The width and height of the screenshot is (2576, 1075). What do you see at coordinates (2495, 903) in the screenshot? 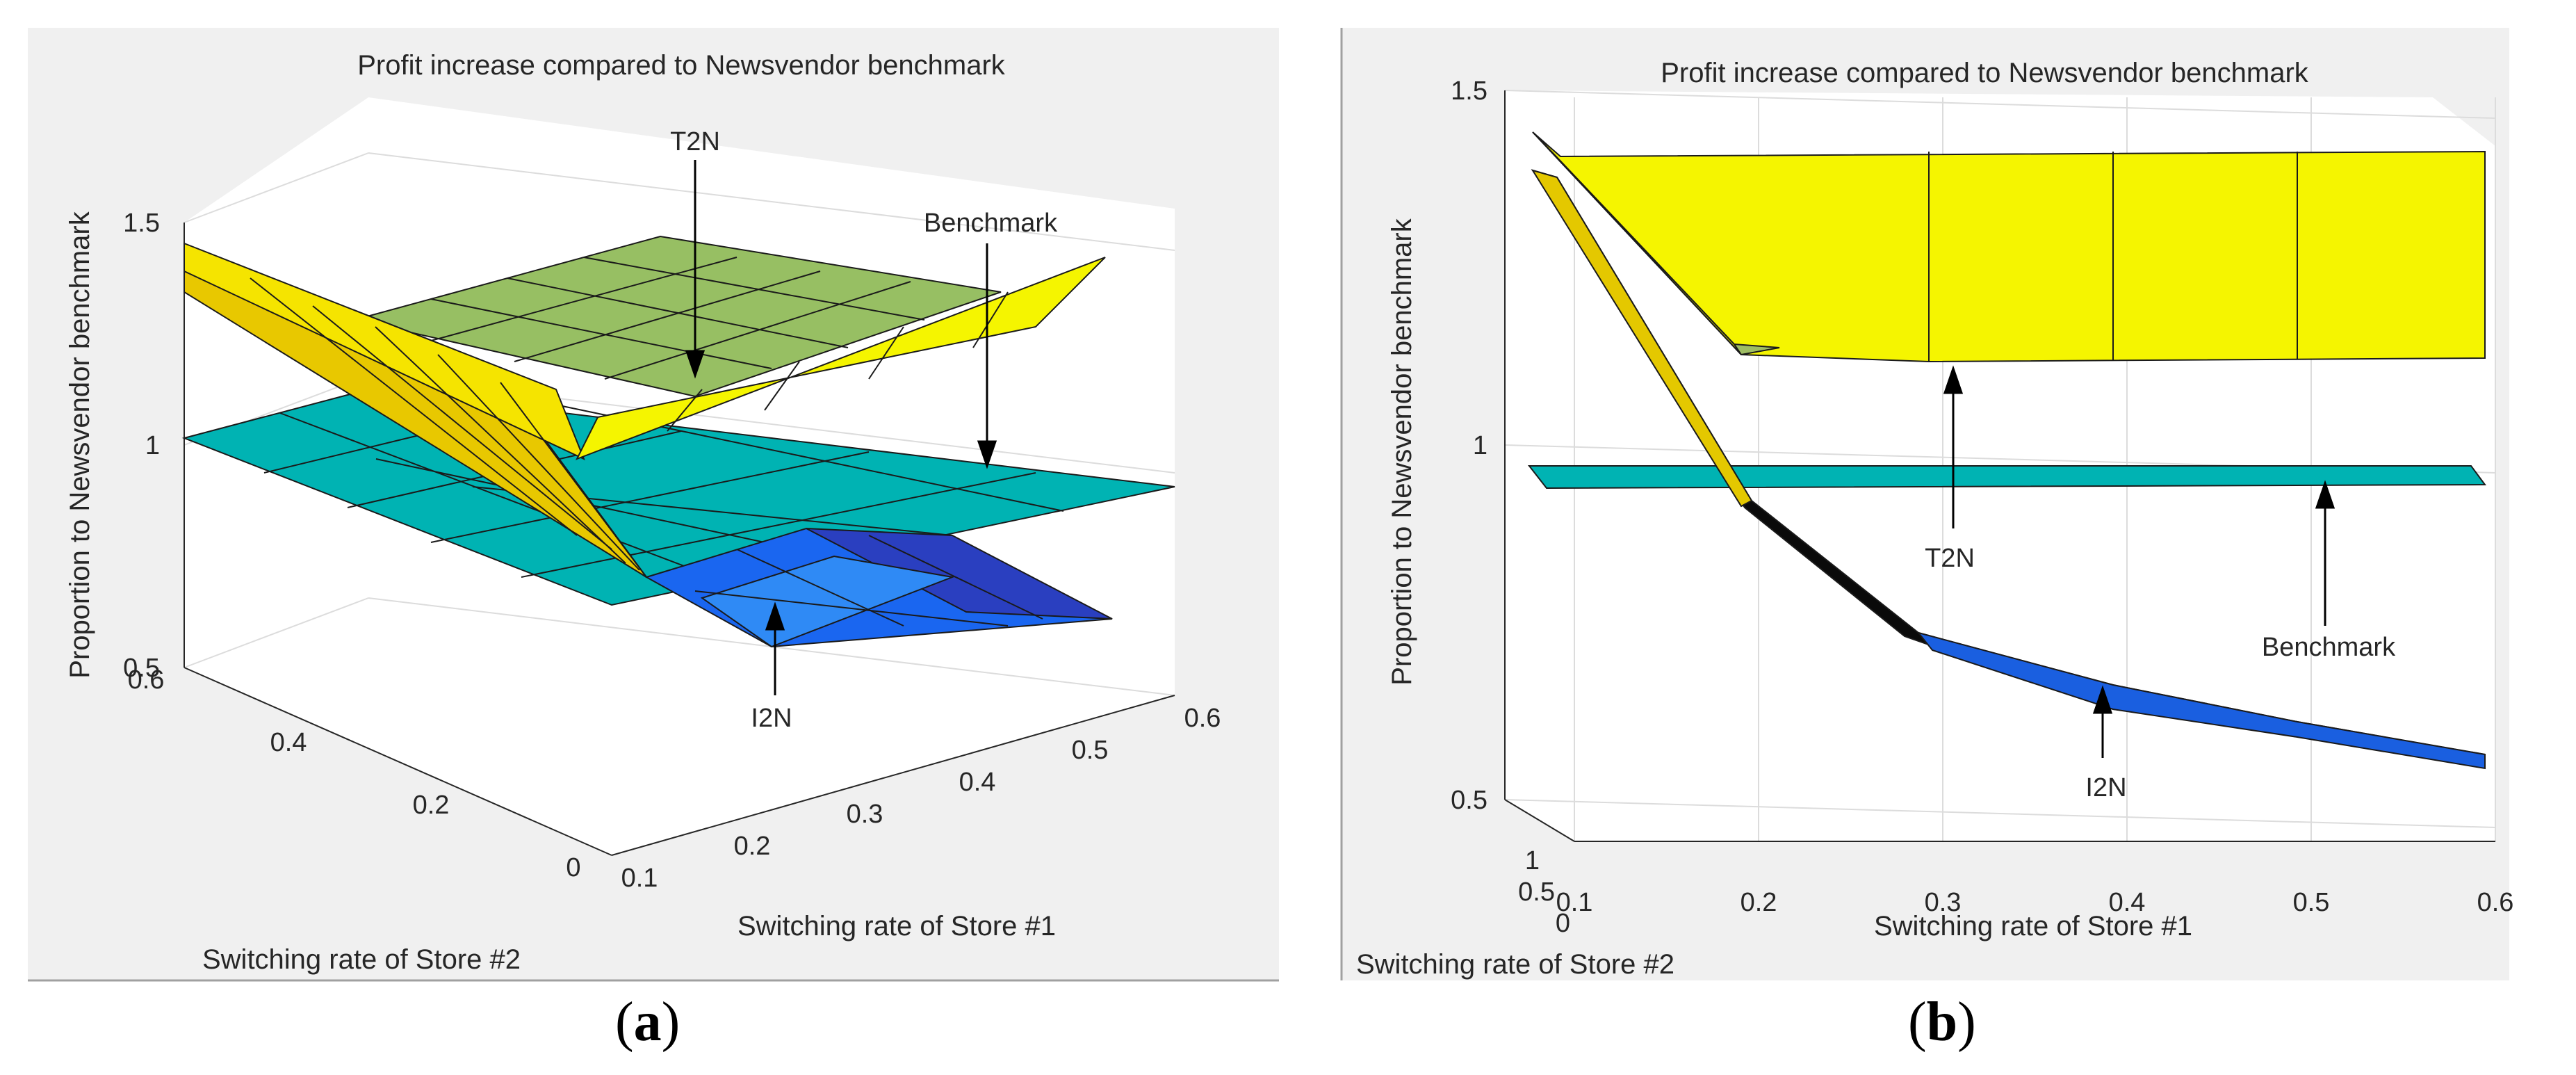
I see `panel-b-x-tick: 0.6` at bounding box center [2495, 903].